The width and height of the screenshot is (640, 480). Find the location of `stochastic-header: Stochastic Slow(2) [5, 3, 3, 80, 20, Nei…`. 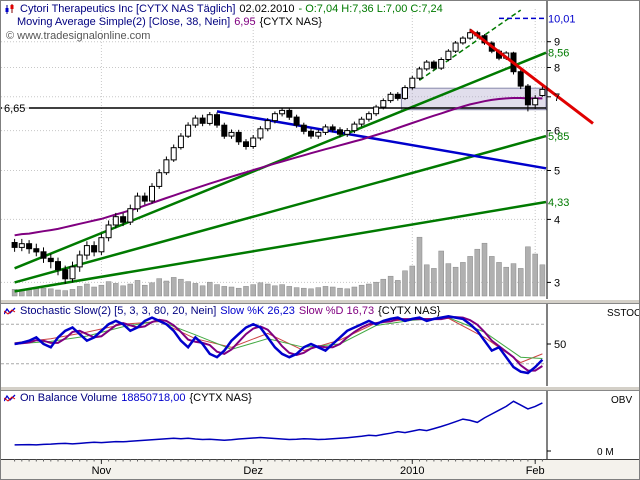

stochastic-header: Stochastic Slow(2) [5, 3, 3, 80, 20, Nei… is located at coordinates (222, 311).